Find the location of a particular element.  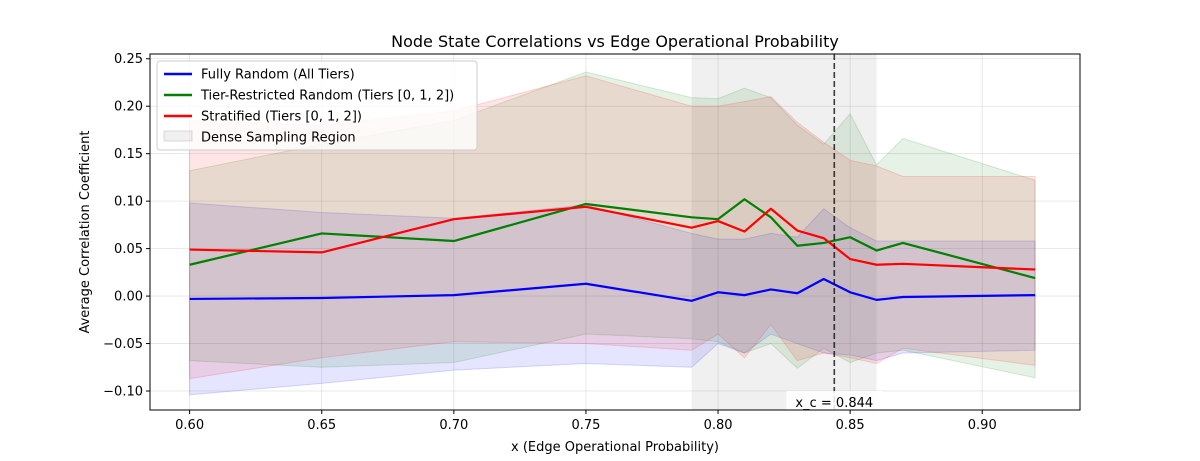

y-tick-label-3: 0.05 is located at coordinates (128, 249).